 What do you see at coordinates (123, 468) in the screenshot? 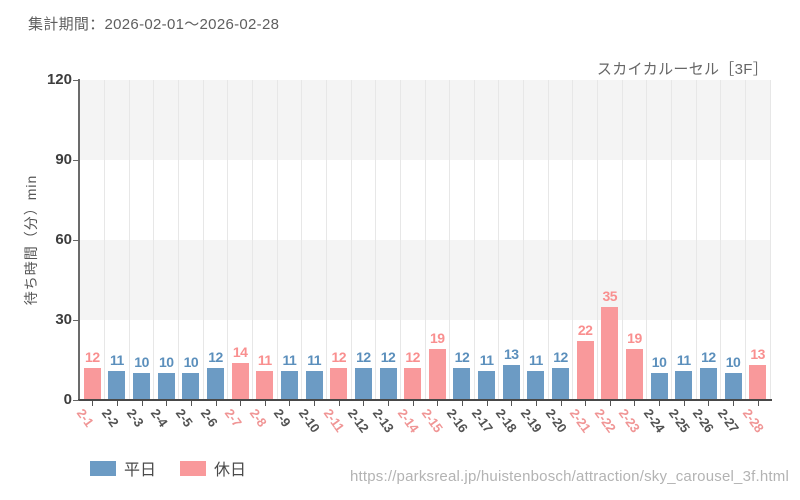
I see `legend-item-weekday: 平日` at bounding box center [123, 468].